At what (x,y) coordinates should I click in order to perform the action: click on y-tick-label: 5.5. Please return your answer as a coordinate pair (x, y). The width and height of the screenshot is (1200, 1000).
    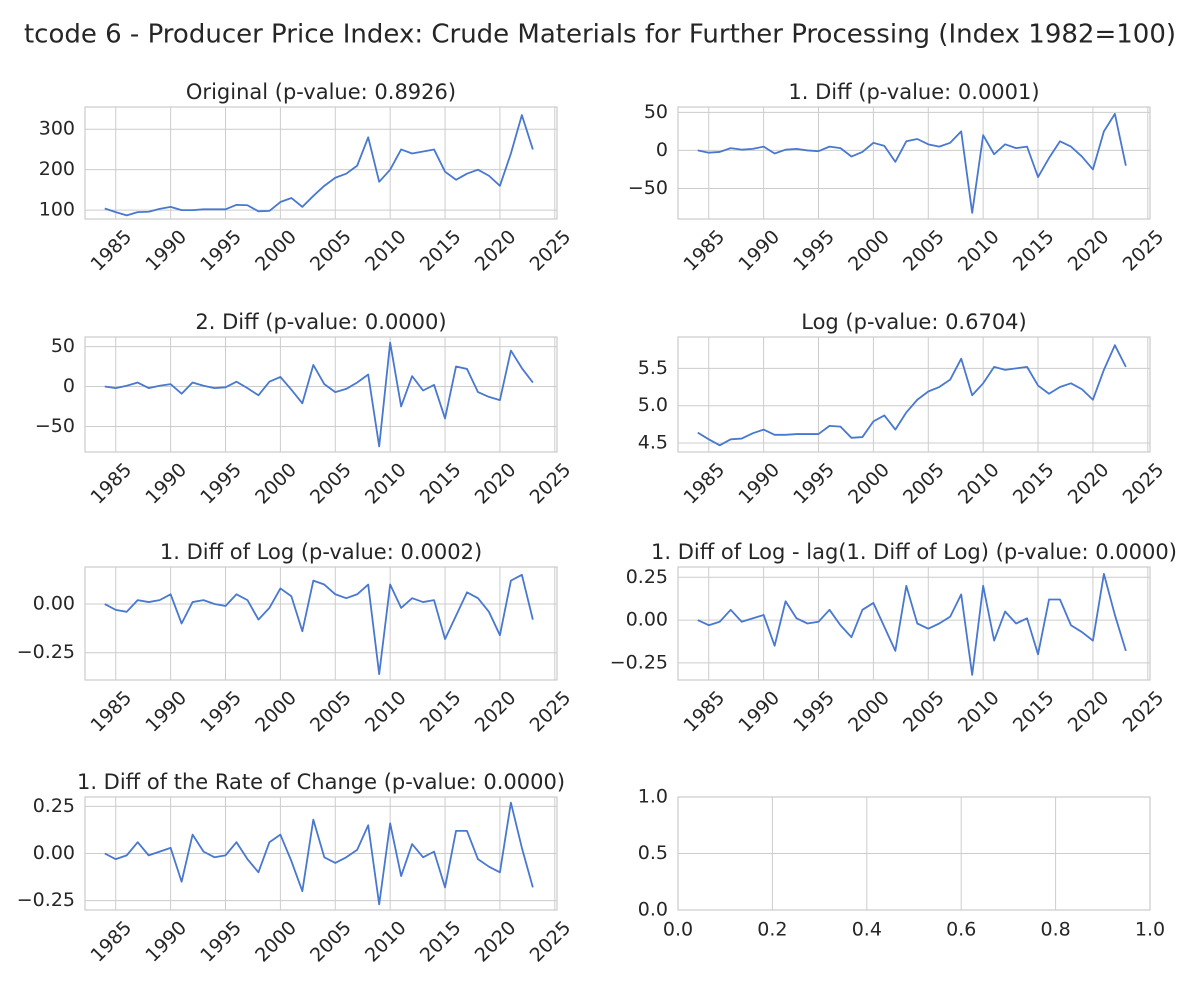
    Looking at the image, I should click on (653, 368).